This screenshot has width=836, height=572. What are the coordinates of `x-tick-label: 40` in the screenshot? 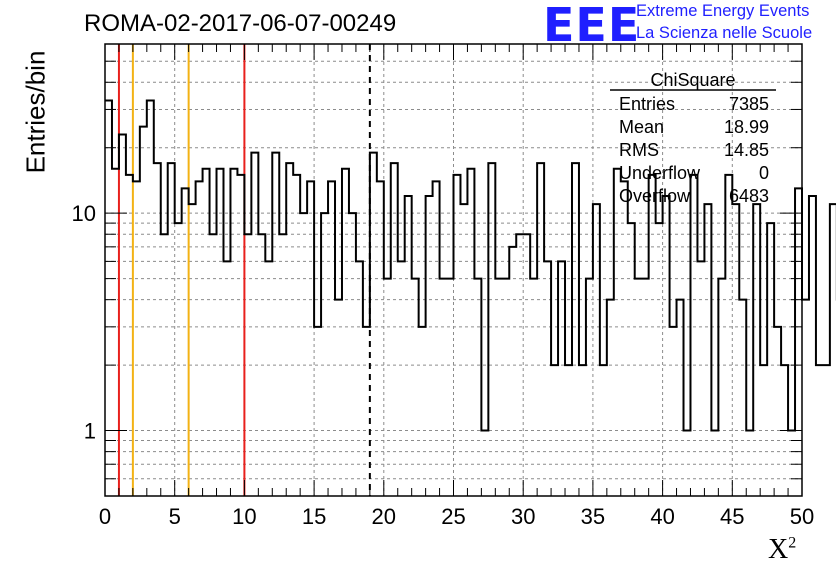 It's located at (662, 516).